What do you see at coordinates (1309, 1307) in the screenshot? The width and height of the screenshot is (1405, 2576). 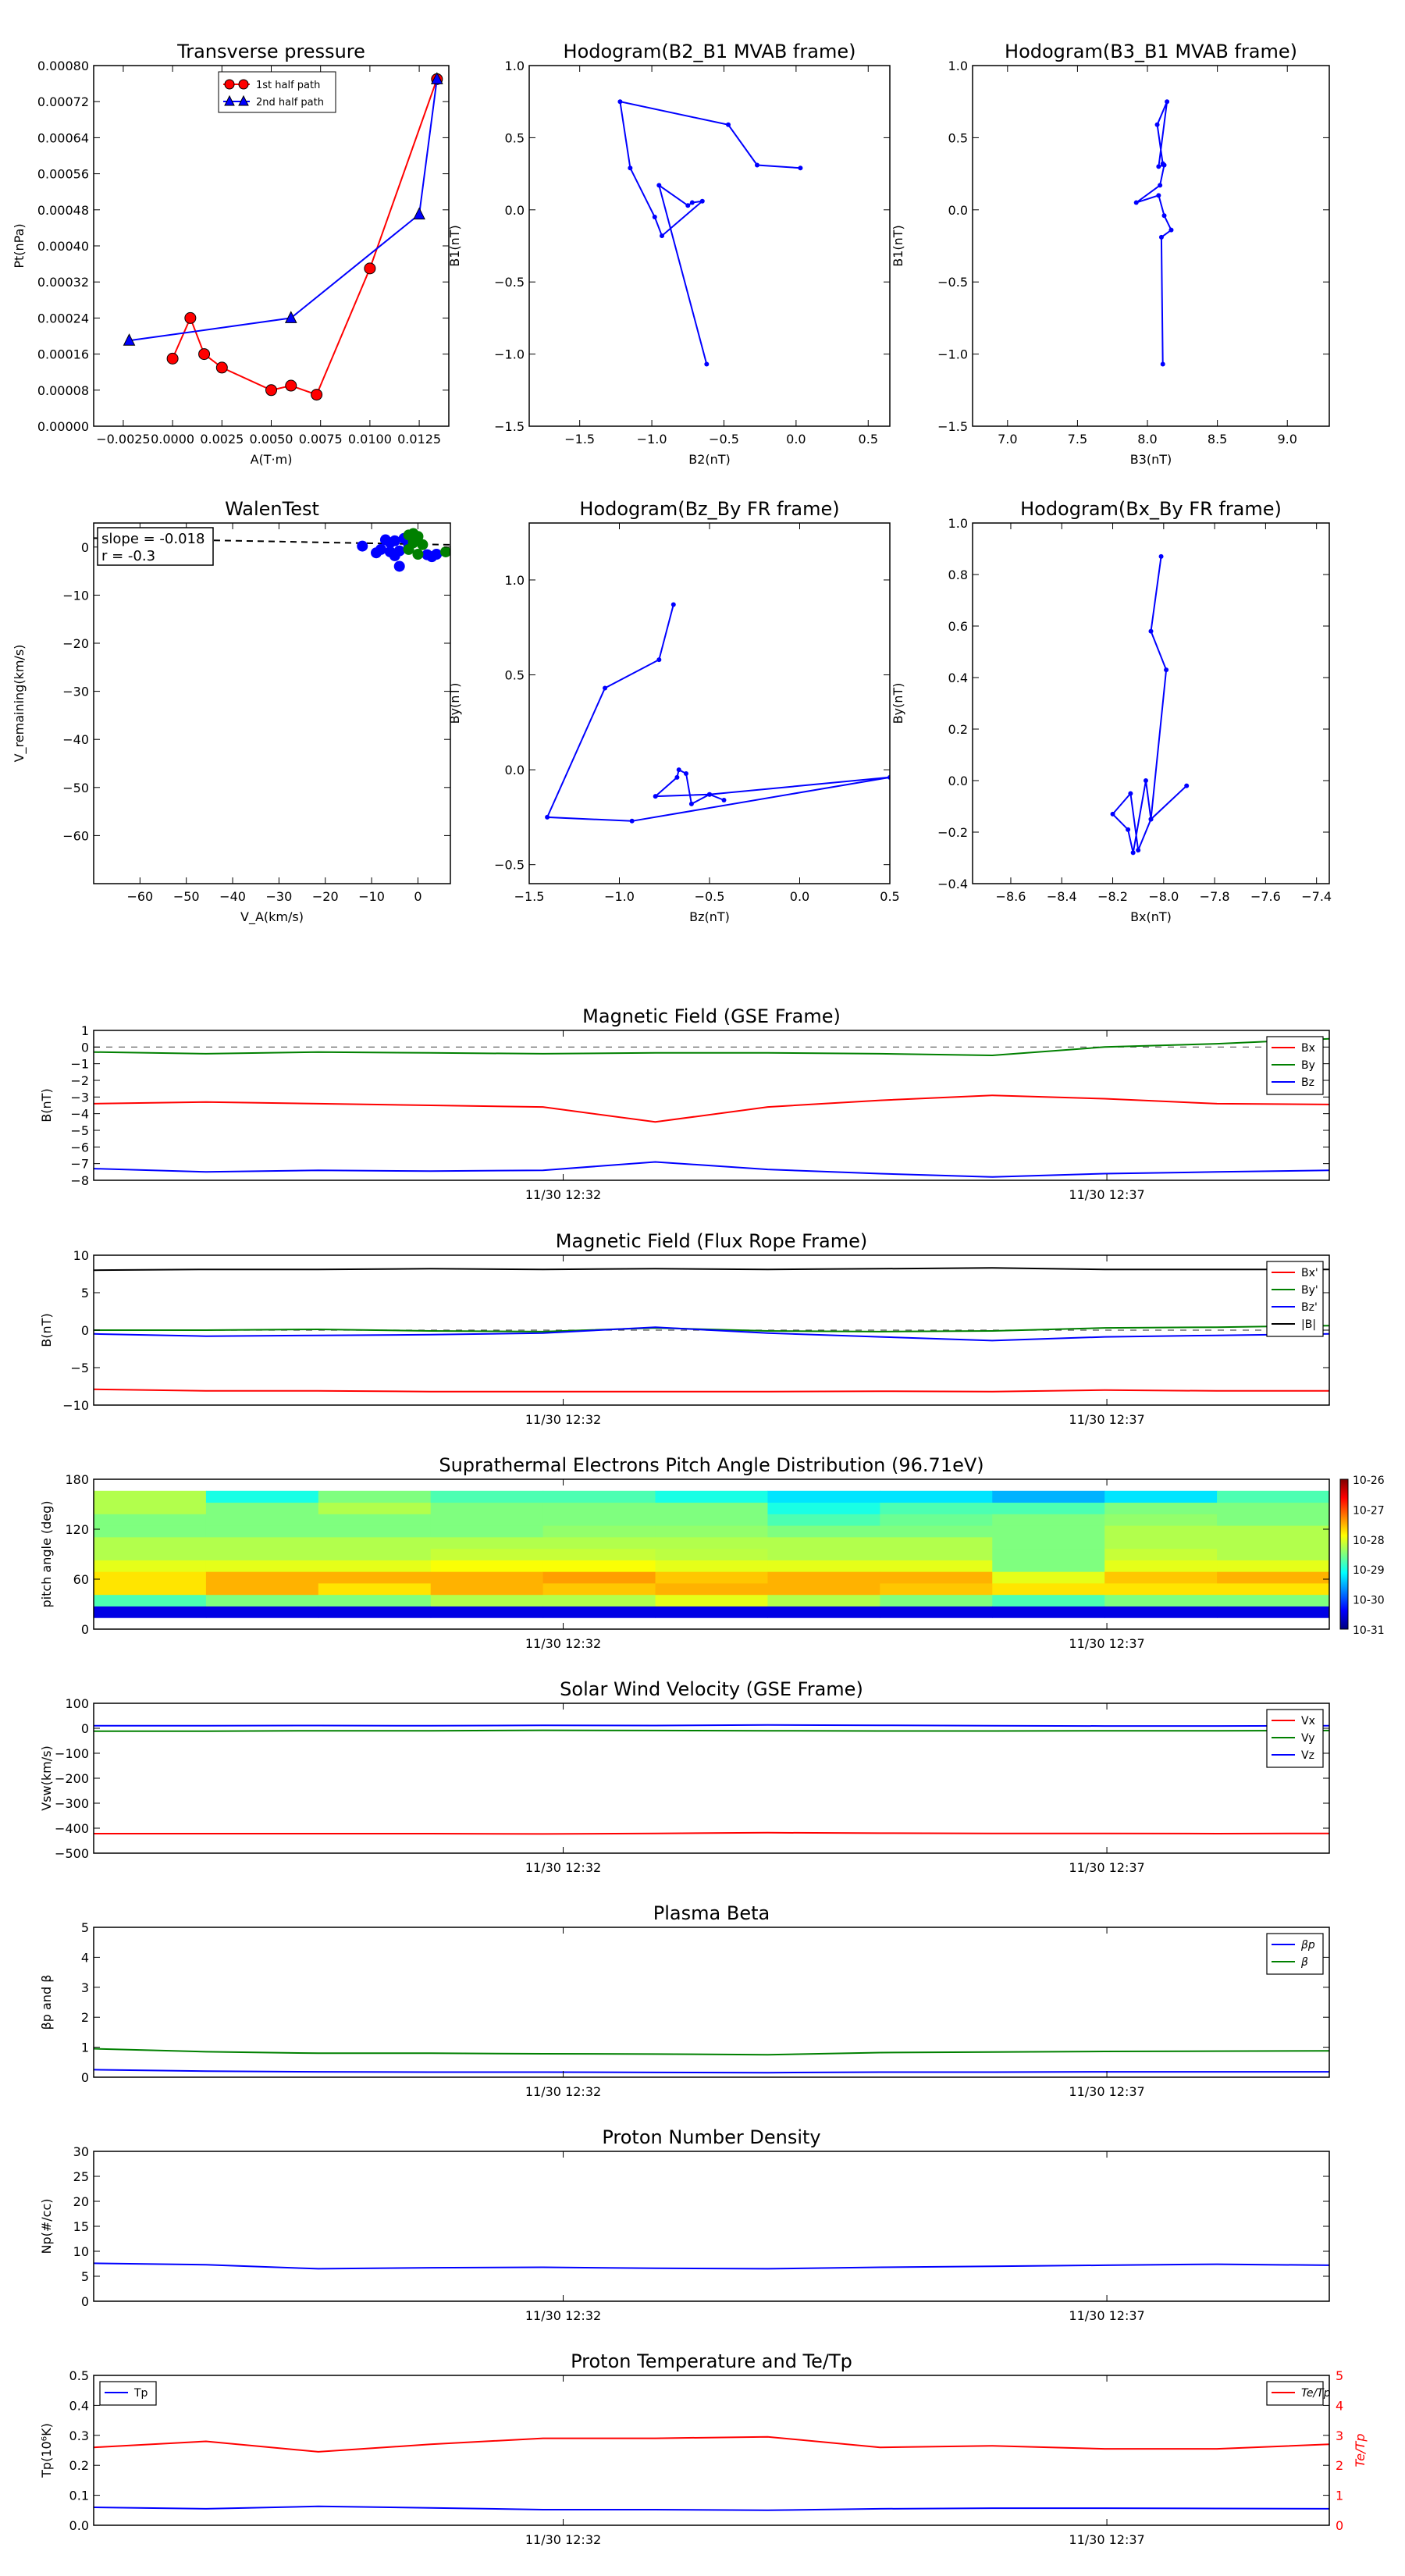 I see `legend-label: Bz'` at bounding box center [1309, 1307].